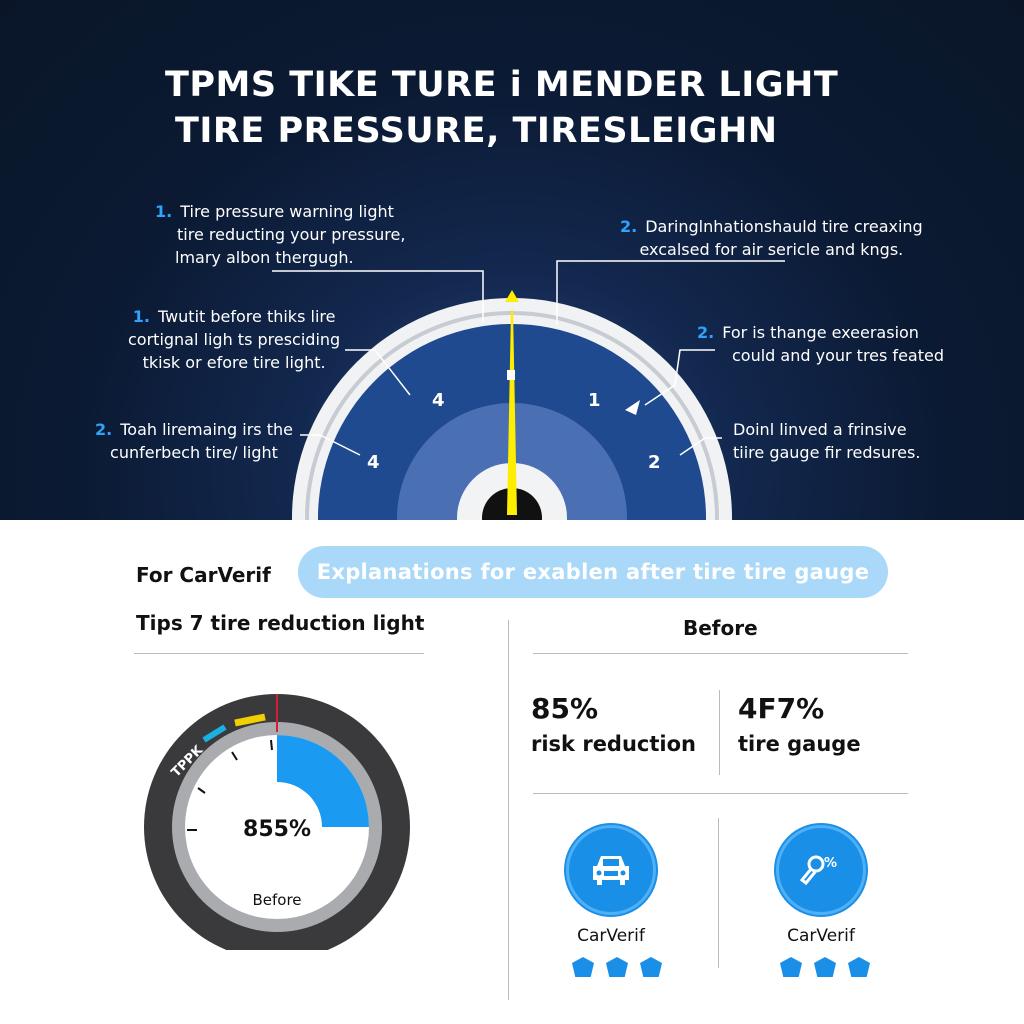  What do you see at coordinates (511, 375) in the screenshot?
I see `gauge-marker` at bounding box center [511, 375].